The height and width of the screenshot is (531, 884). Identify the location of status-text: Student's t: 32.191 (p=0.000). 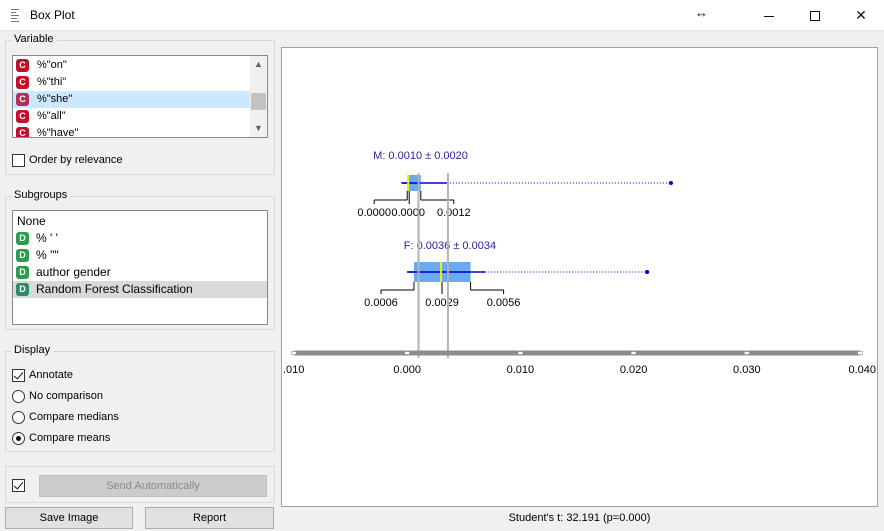
(579, 518).